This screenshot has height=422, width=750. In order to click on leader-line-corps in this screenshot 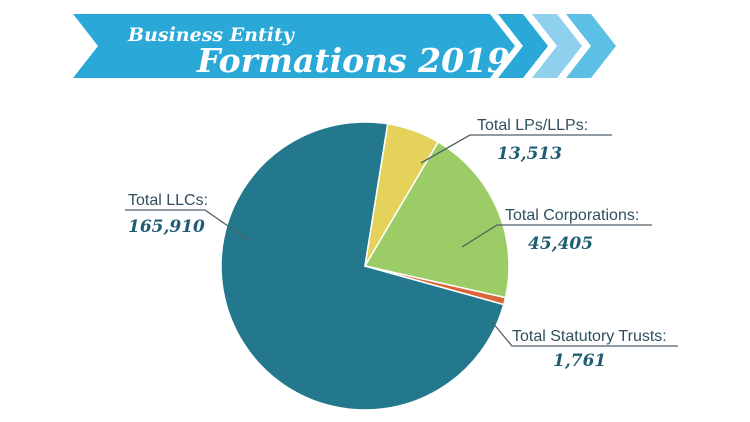, I will do `click(556, 236)`.